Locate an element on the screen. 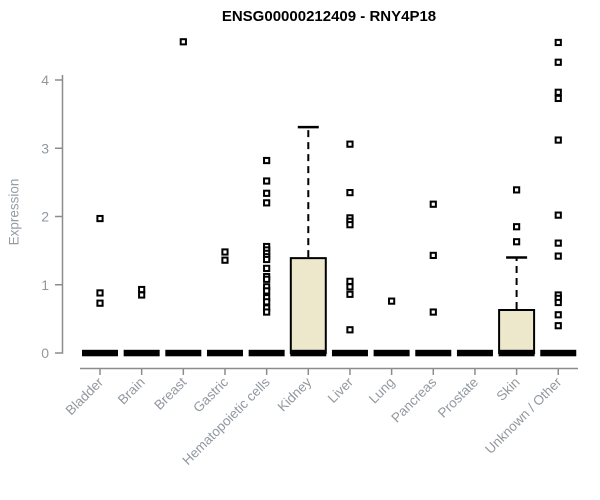 The height and width of the screenshot is (500, 600). category-label: Brain is located at coordinates (131, 391).